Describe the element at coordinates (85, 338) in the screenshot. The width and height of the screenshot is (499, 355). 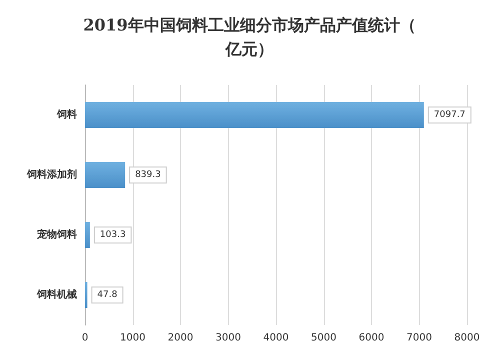
I see `x-tick-label: 0` at that location.